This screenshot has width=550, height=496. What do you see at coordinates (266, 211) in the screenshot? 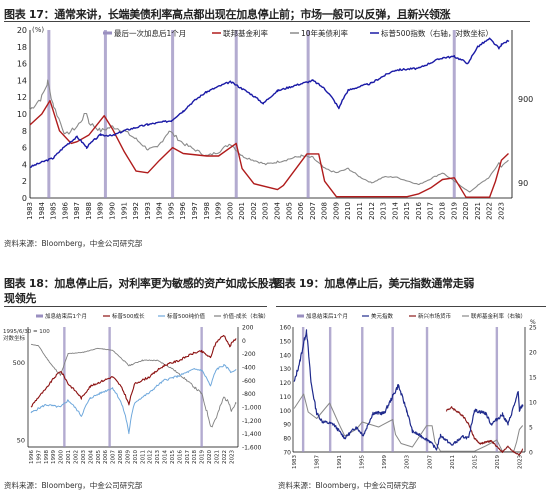
I see `fig17-xtick: 2003` at bounding box center [266, 211].